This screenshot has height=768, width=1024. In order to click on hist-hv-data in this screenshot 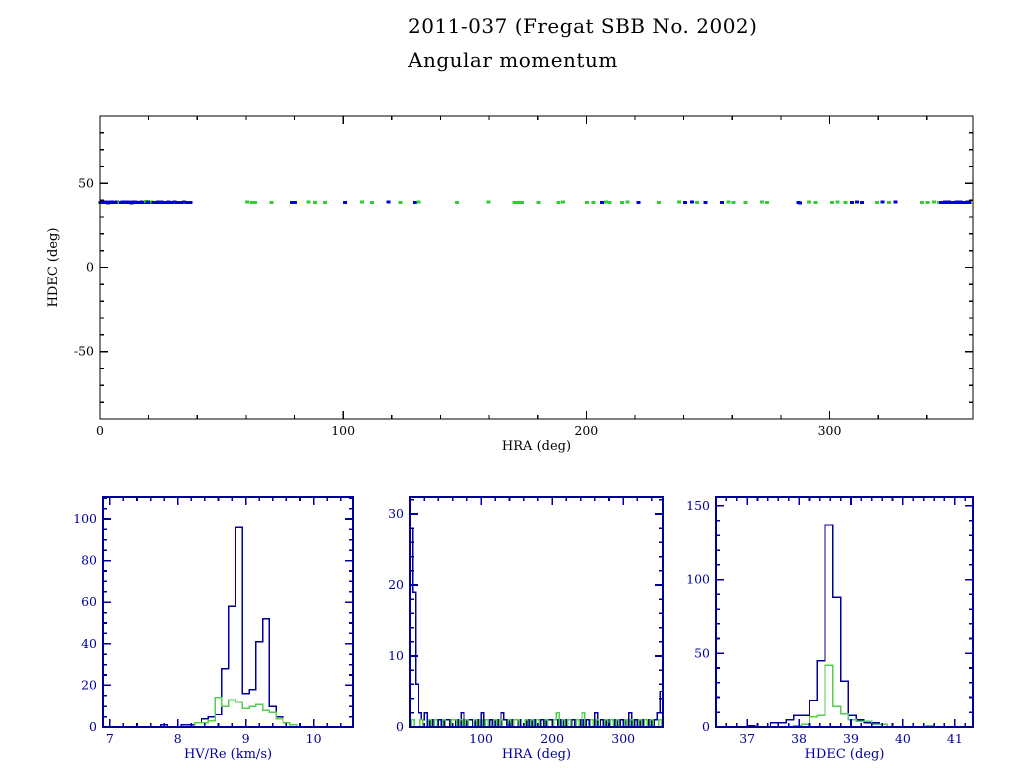, I will do `click(229, 627)`.